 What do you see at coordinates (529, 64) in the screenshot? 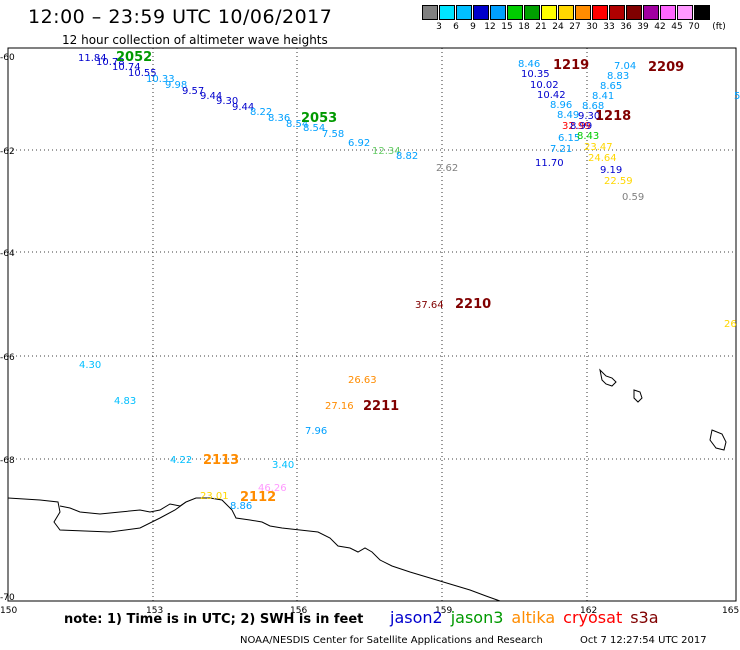
I see `wave-height-value: 8.46` at bounding box center [529, 64].